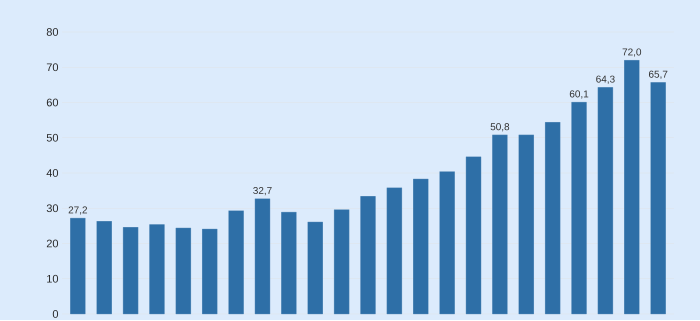  I want to click on data-label: 65,7, so click(658, 74).